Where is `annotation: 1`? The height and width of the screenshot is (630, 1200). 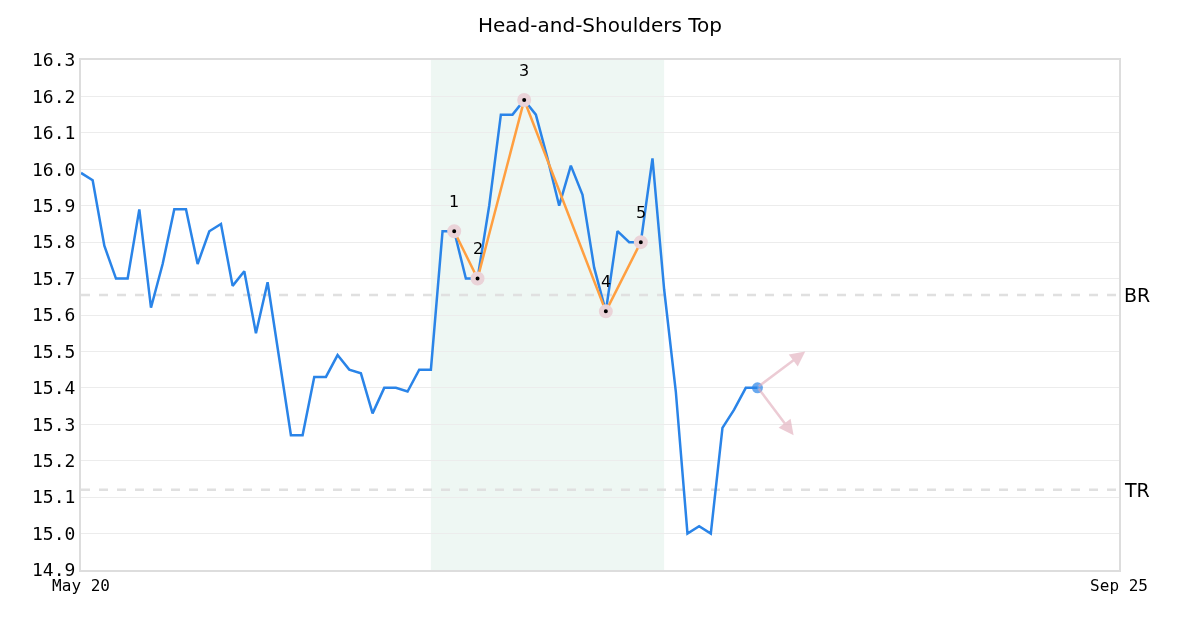
annotation: 1 is located at coordinates (454, 201).